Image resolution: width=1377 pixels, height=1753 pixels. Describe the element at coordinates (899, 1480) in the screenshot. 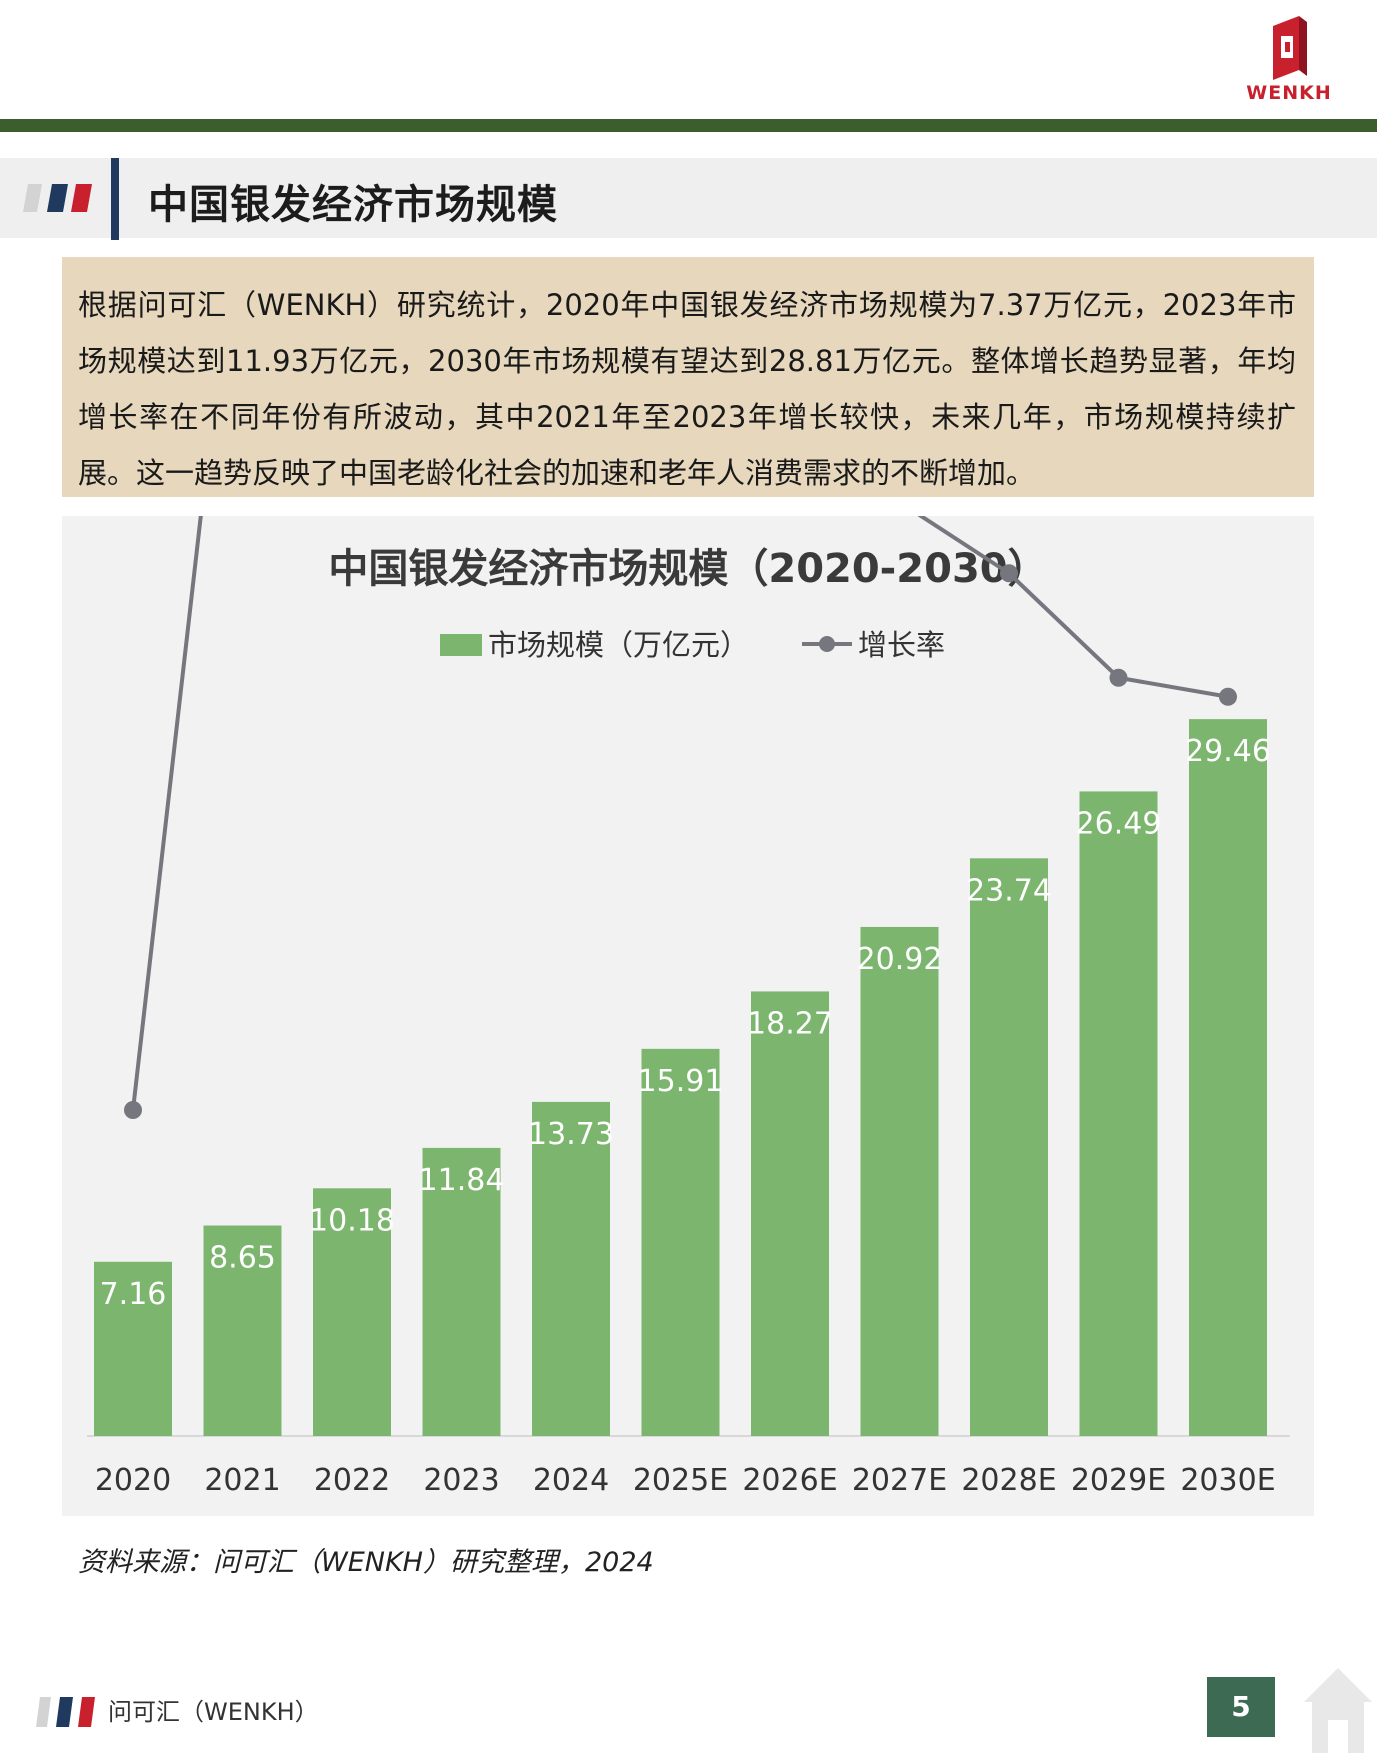

I see `x-tick-label: 2027E` at that location.